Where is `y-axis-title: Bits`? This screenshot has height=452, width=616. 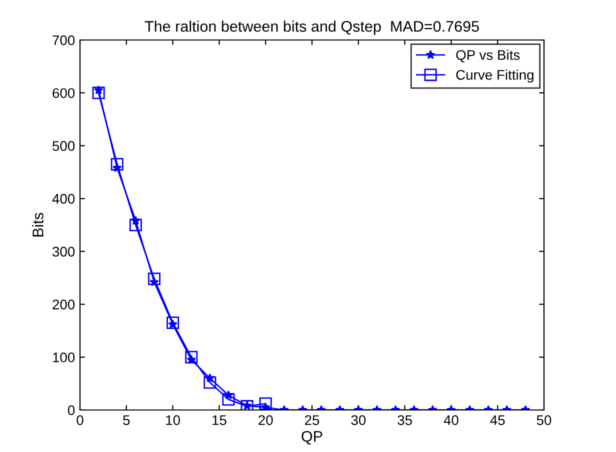 y-axis-title: Bits is located at coordinates (38, 224).